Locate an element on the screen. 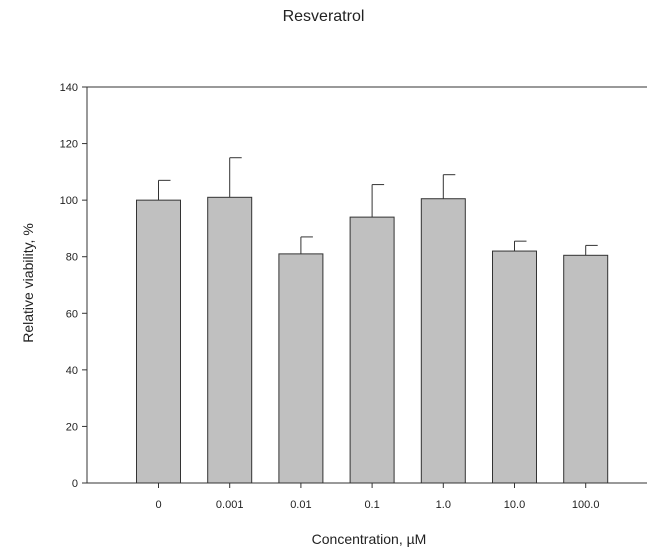  x-tick-label: 0 is located at coordinates (158, 505).